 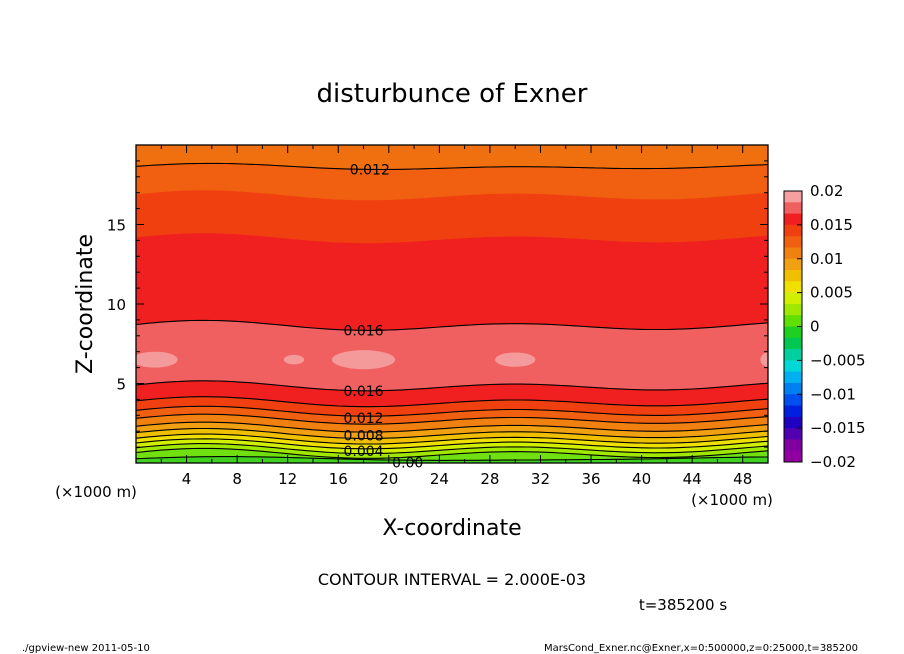 I want to click on contour-label: 0.008, so click(x=363, y=436).